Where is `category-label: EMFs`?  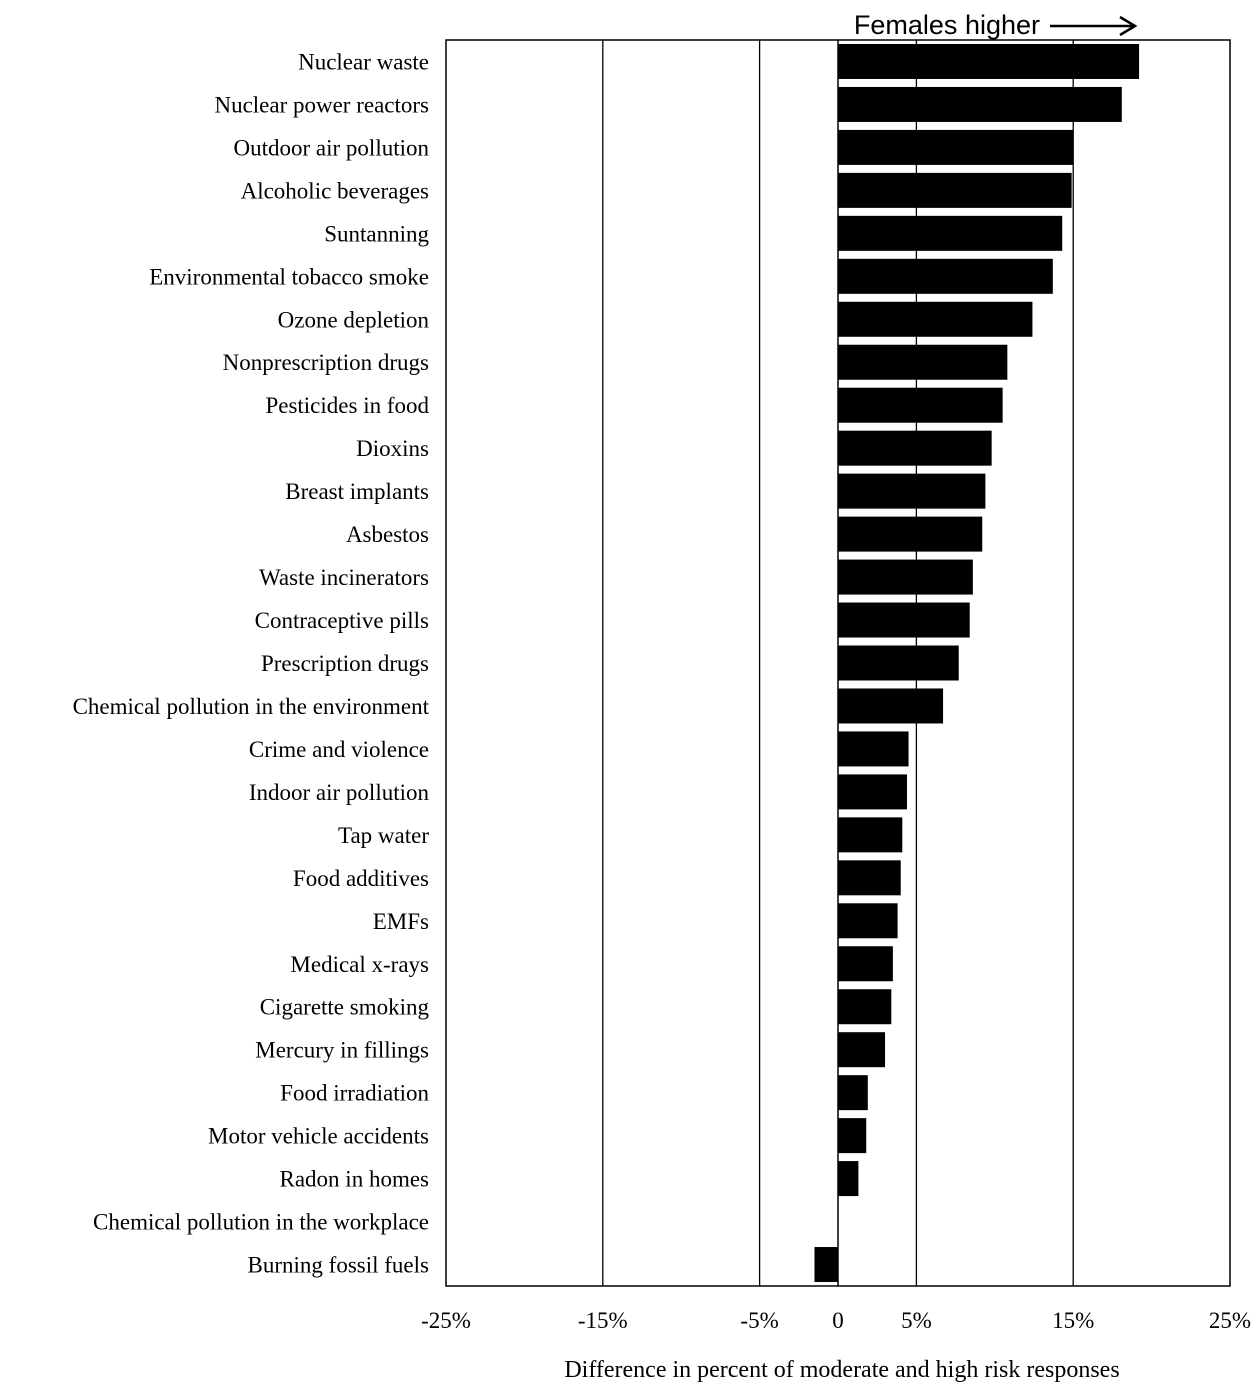 category-label: EMFs is located at coordinates (401, 921).